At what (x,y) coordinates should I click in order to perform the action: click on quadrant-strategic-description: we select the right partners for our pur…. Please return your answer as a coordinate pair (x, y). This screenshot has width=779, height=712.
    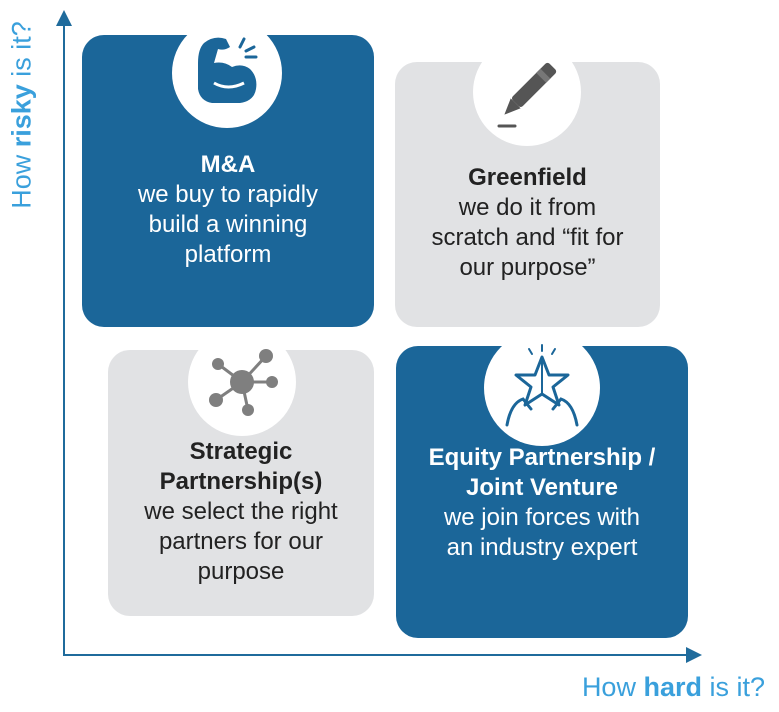
    Looking at the image, I should click on (241, 541).